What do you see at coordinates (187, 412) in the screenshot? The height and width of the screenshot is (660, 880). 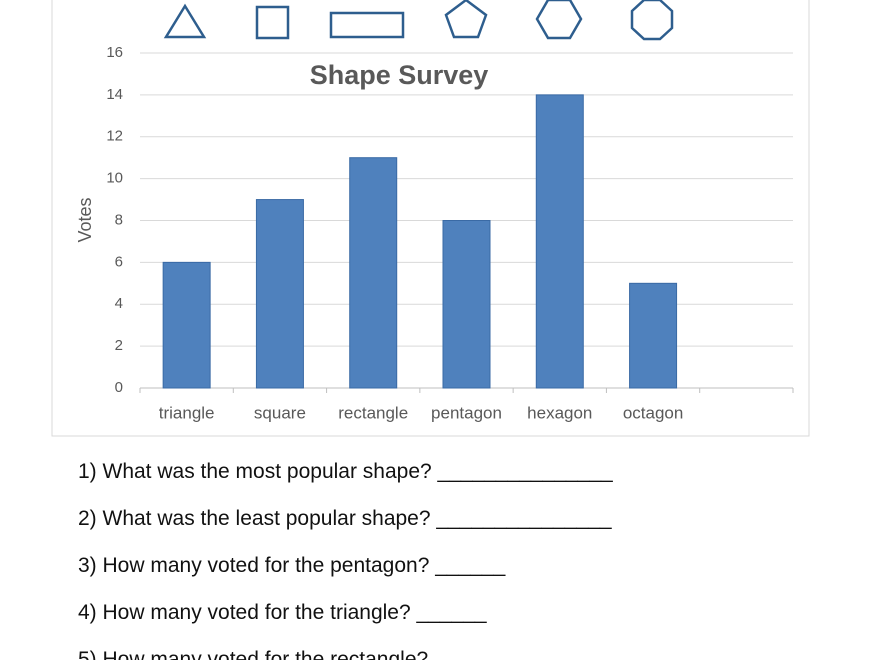 I see `x-tick-label: triangle` at bounding box center [187, 412].